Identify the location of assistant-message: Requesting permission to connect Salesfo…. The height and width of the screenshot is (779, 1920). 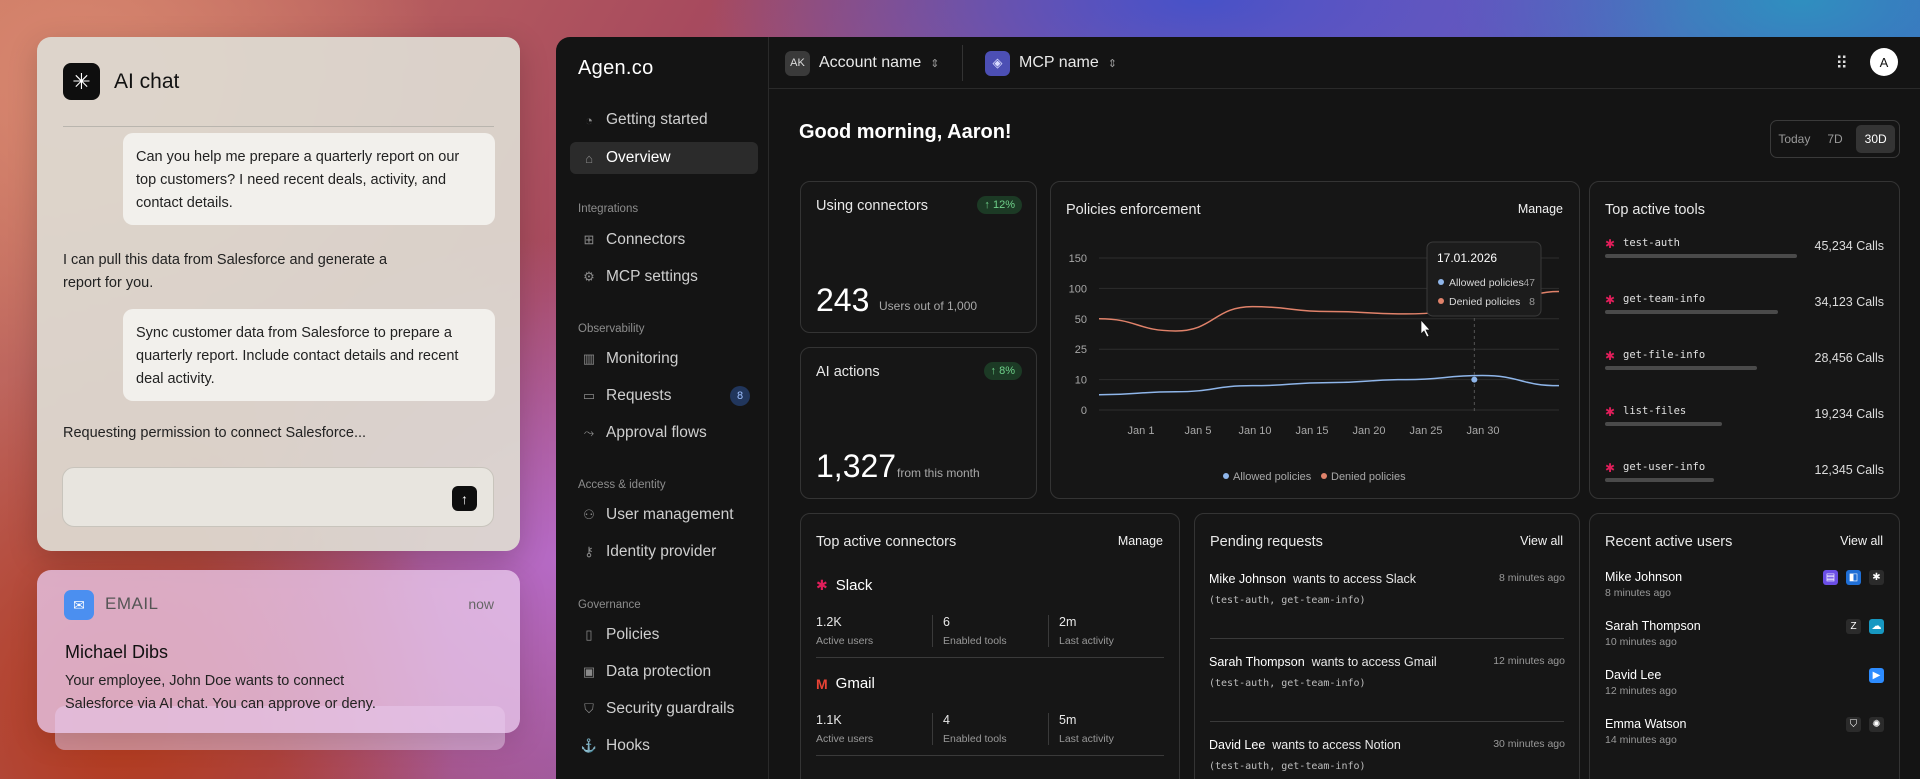
(215, 433).